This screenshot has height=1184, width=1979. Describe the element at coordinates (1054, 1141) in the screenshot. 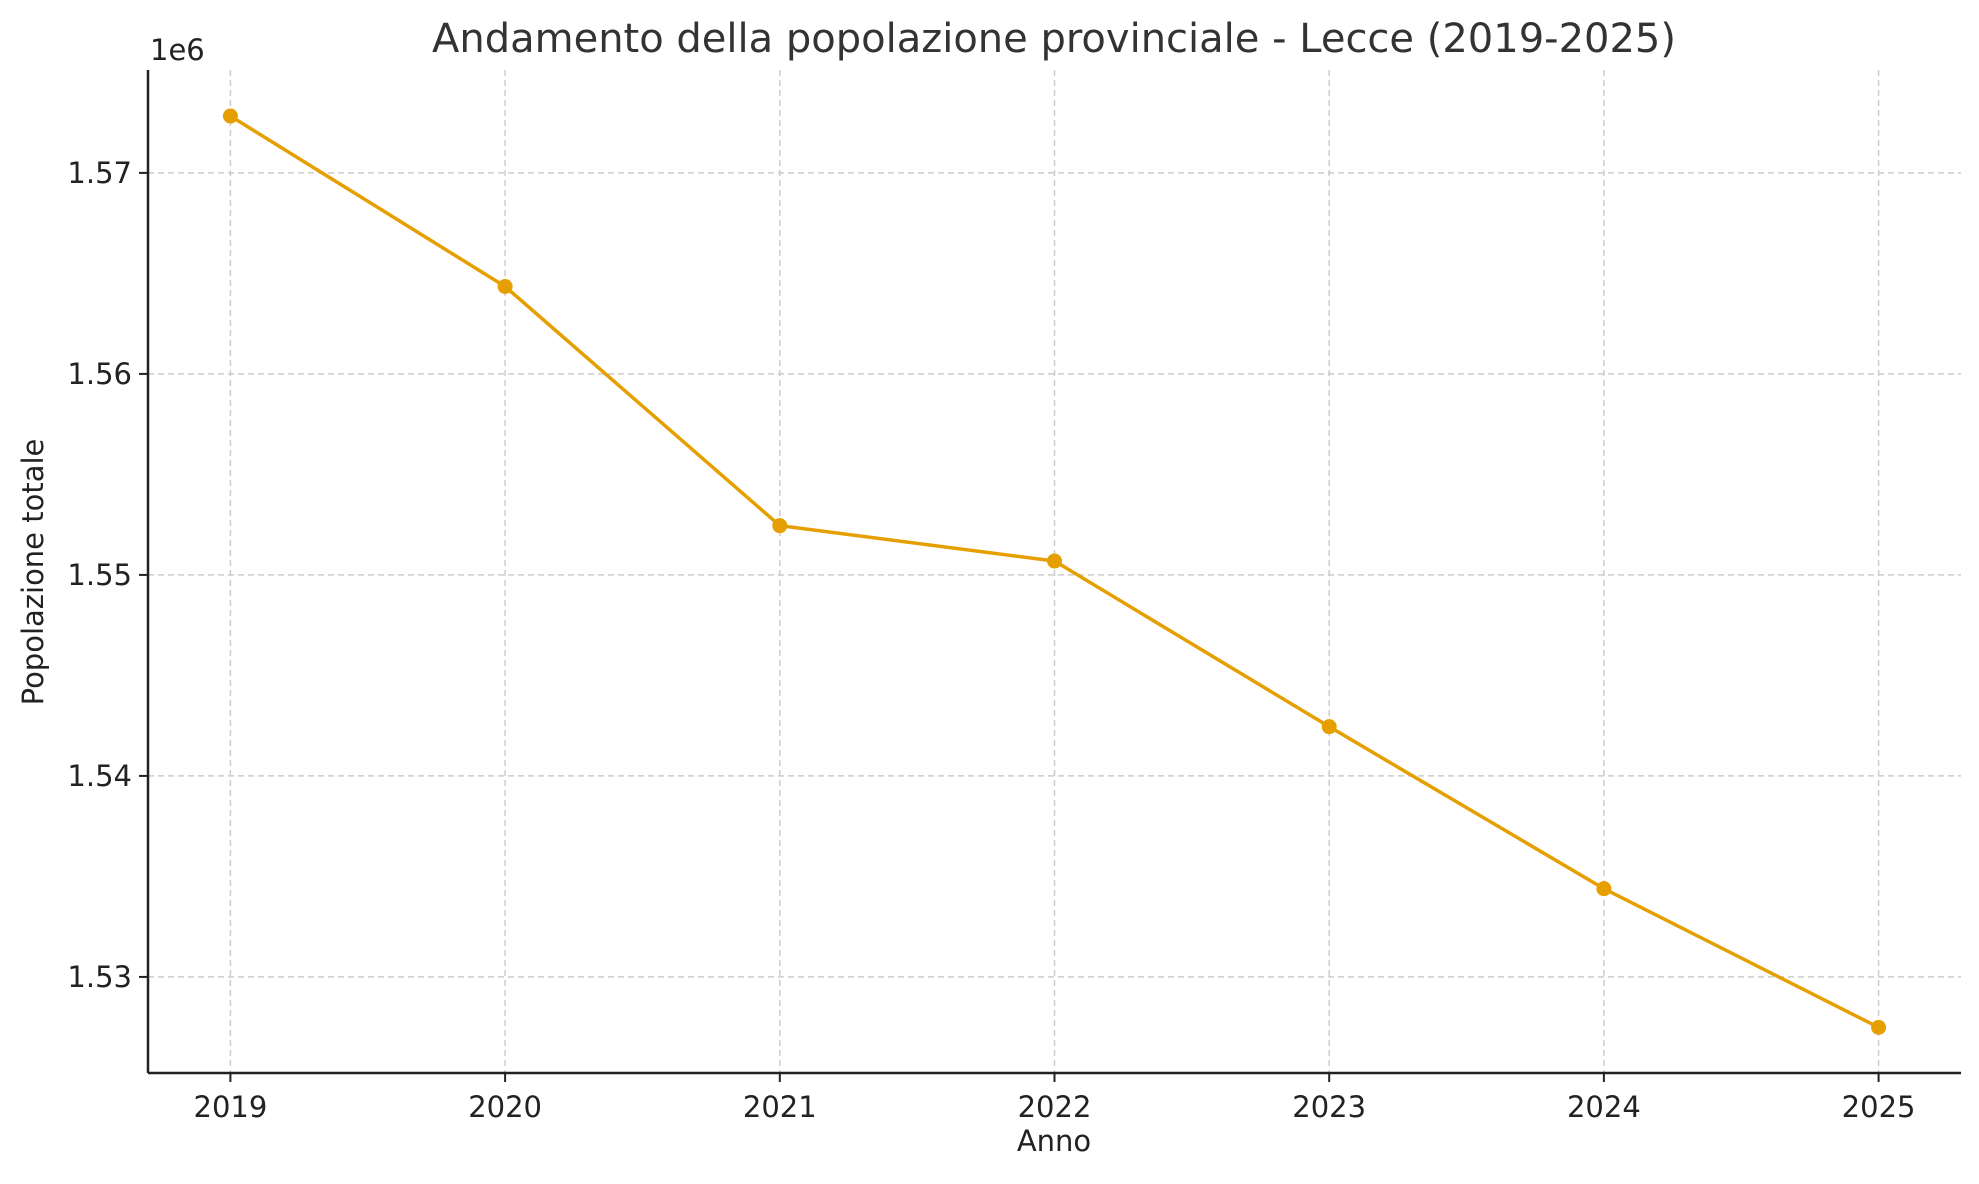

I see `x-axis-label: Anno` at that location.